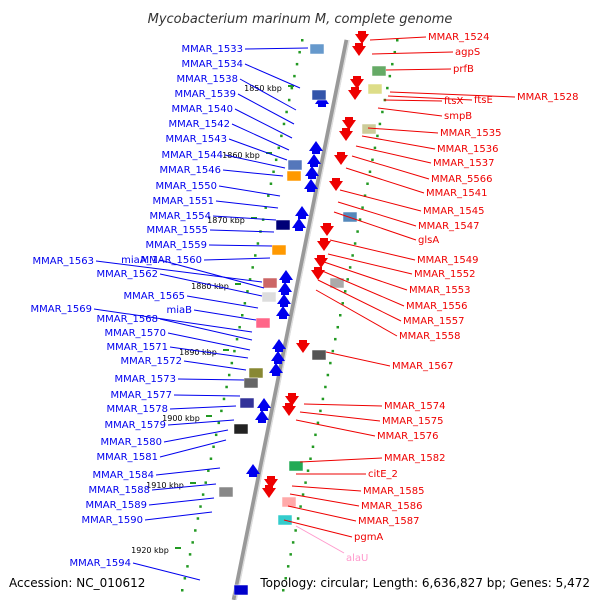 Image resolution: width=600 pixels, height=600 pixels. Describe the element at coordinates (434, 321) in the screenshot. I see `gene-label-MMAR_1557: MMAR_1557` at that location.